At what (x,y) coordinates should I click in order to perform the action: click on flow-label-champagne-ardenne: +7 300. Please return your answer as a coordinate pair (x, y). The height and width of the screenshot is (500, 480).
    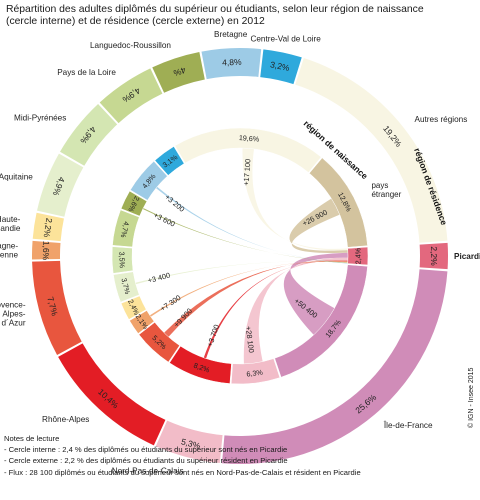
    Looking at the image, I should click on (170, 303).